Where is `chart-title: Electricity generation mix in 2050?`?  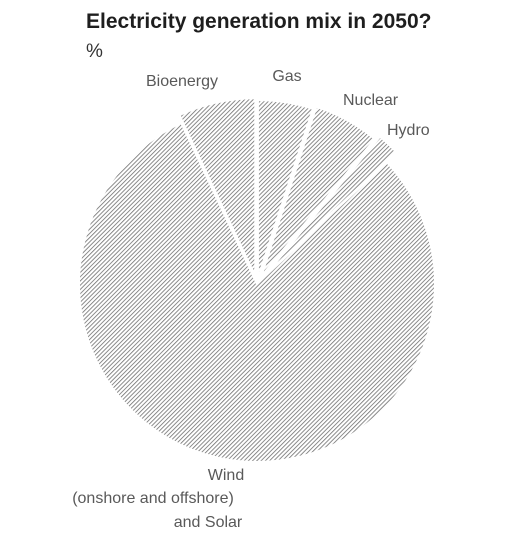 chart-title: Electricity generation mix in 2050? is located at coordinates (259, 21).